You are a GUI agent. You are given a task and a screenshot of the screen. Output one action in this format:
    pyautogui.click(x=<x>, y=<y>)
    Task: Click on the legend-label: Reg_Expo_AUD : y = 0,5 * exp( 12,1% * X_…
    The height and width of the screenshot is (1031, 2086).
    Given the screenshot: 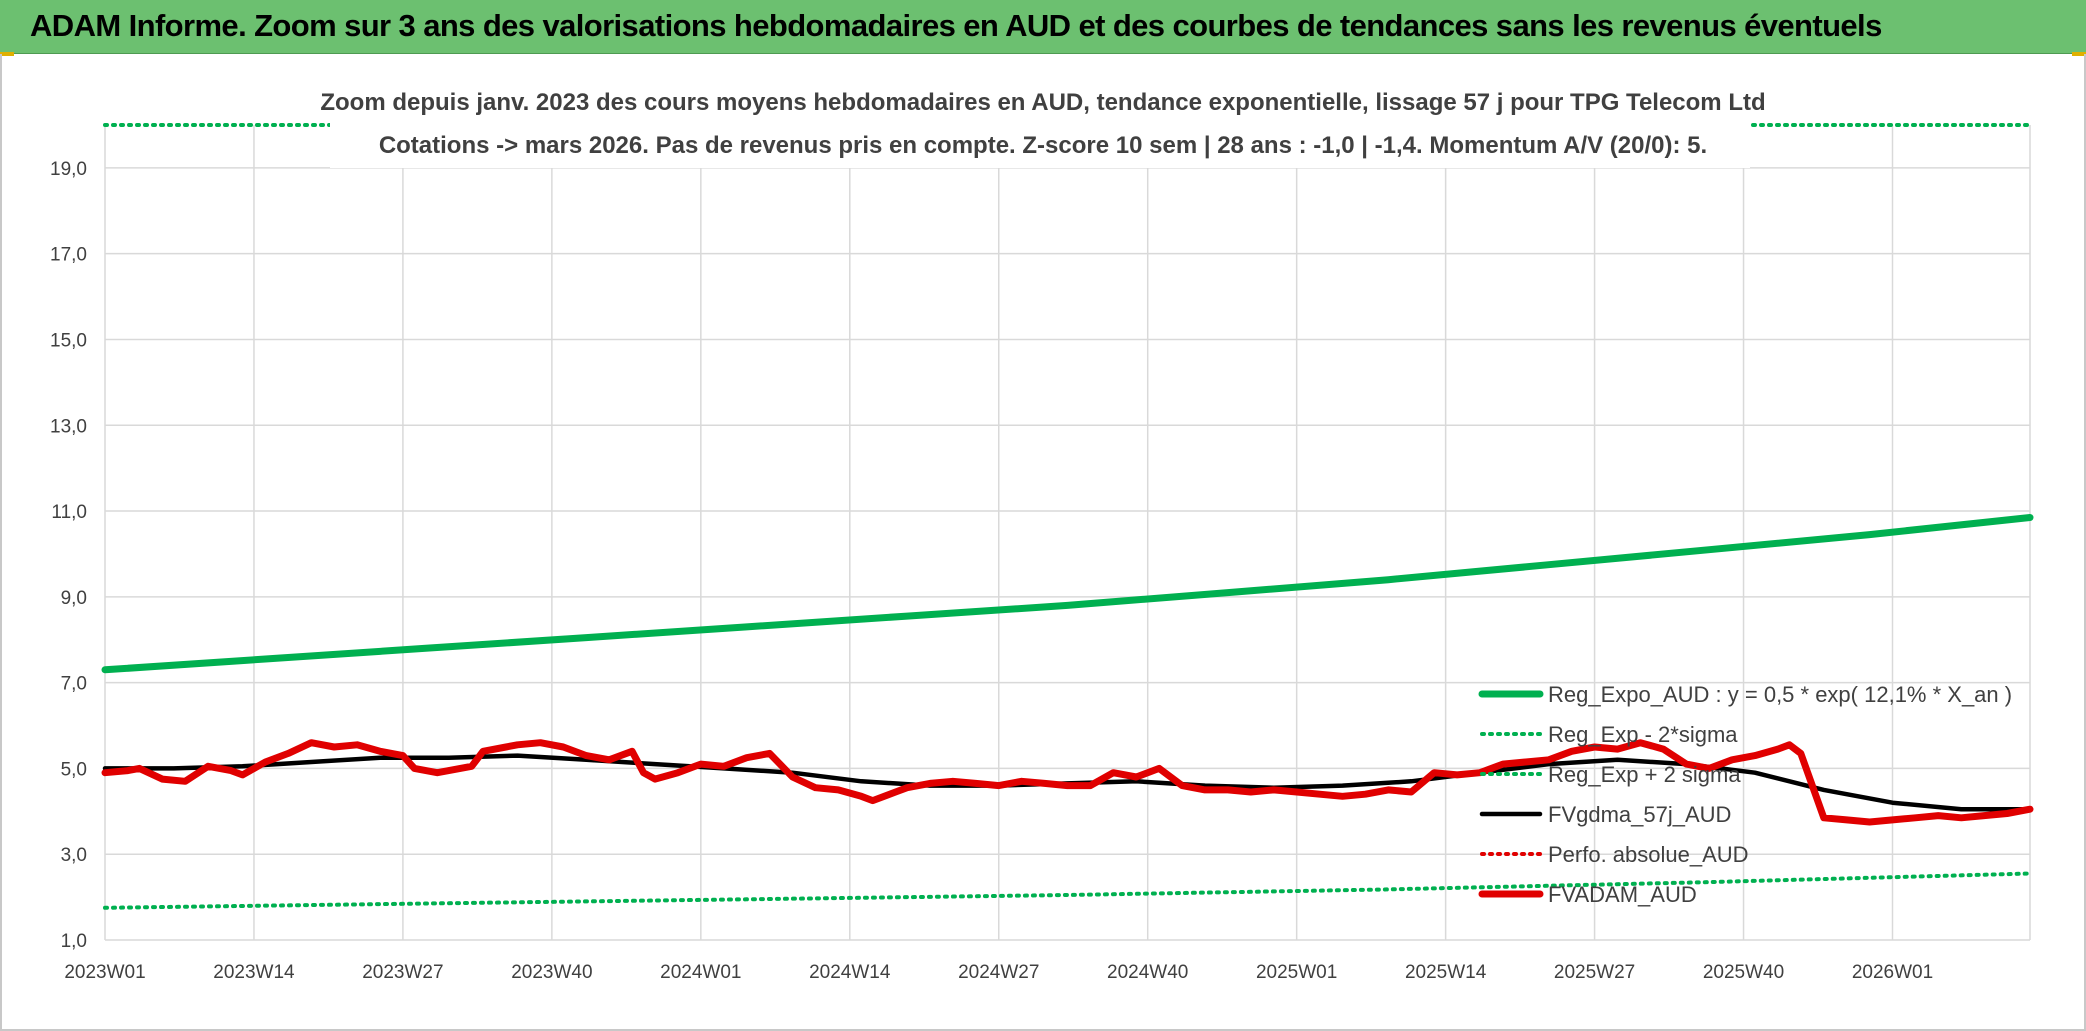 What is the action you would take?
    pyautogui.click(x=1780, y=694)
    